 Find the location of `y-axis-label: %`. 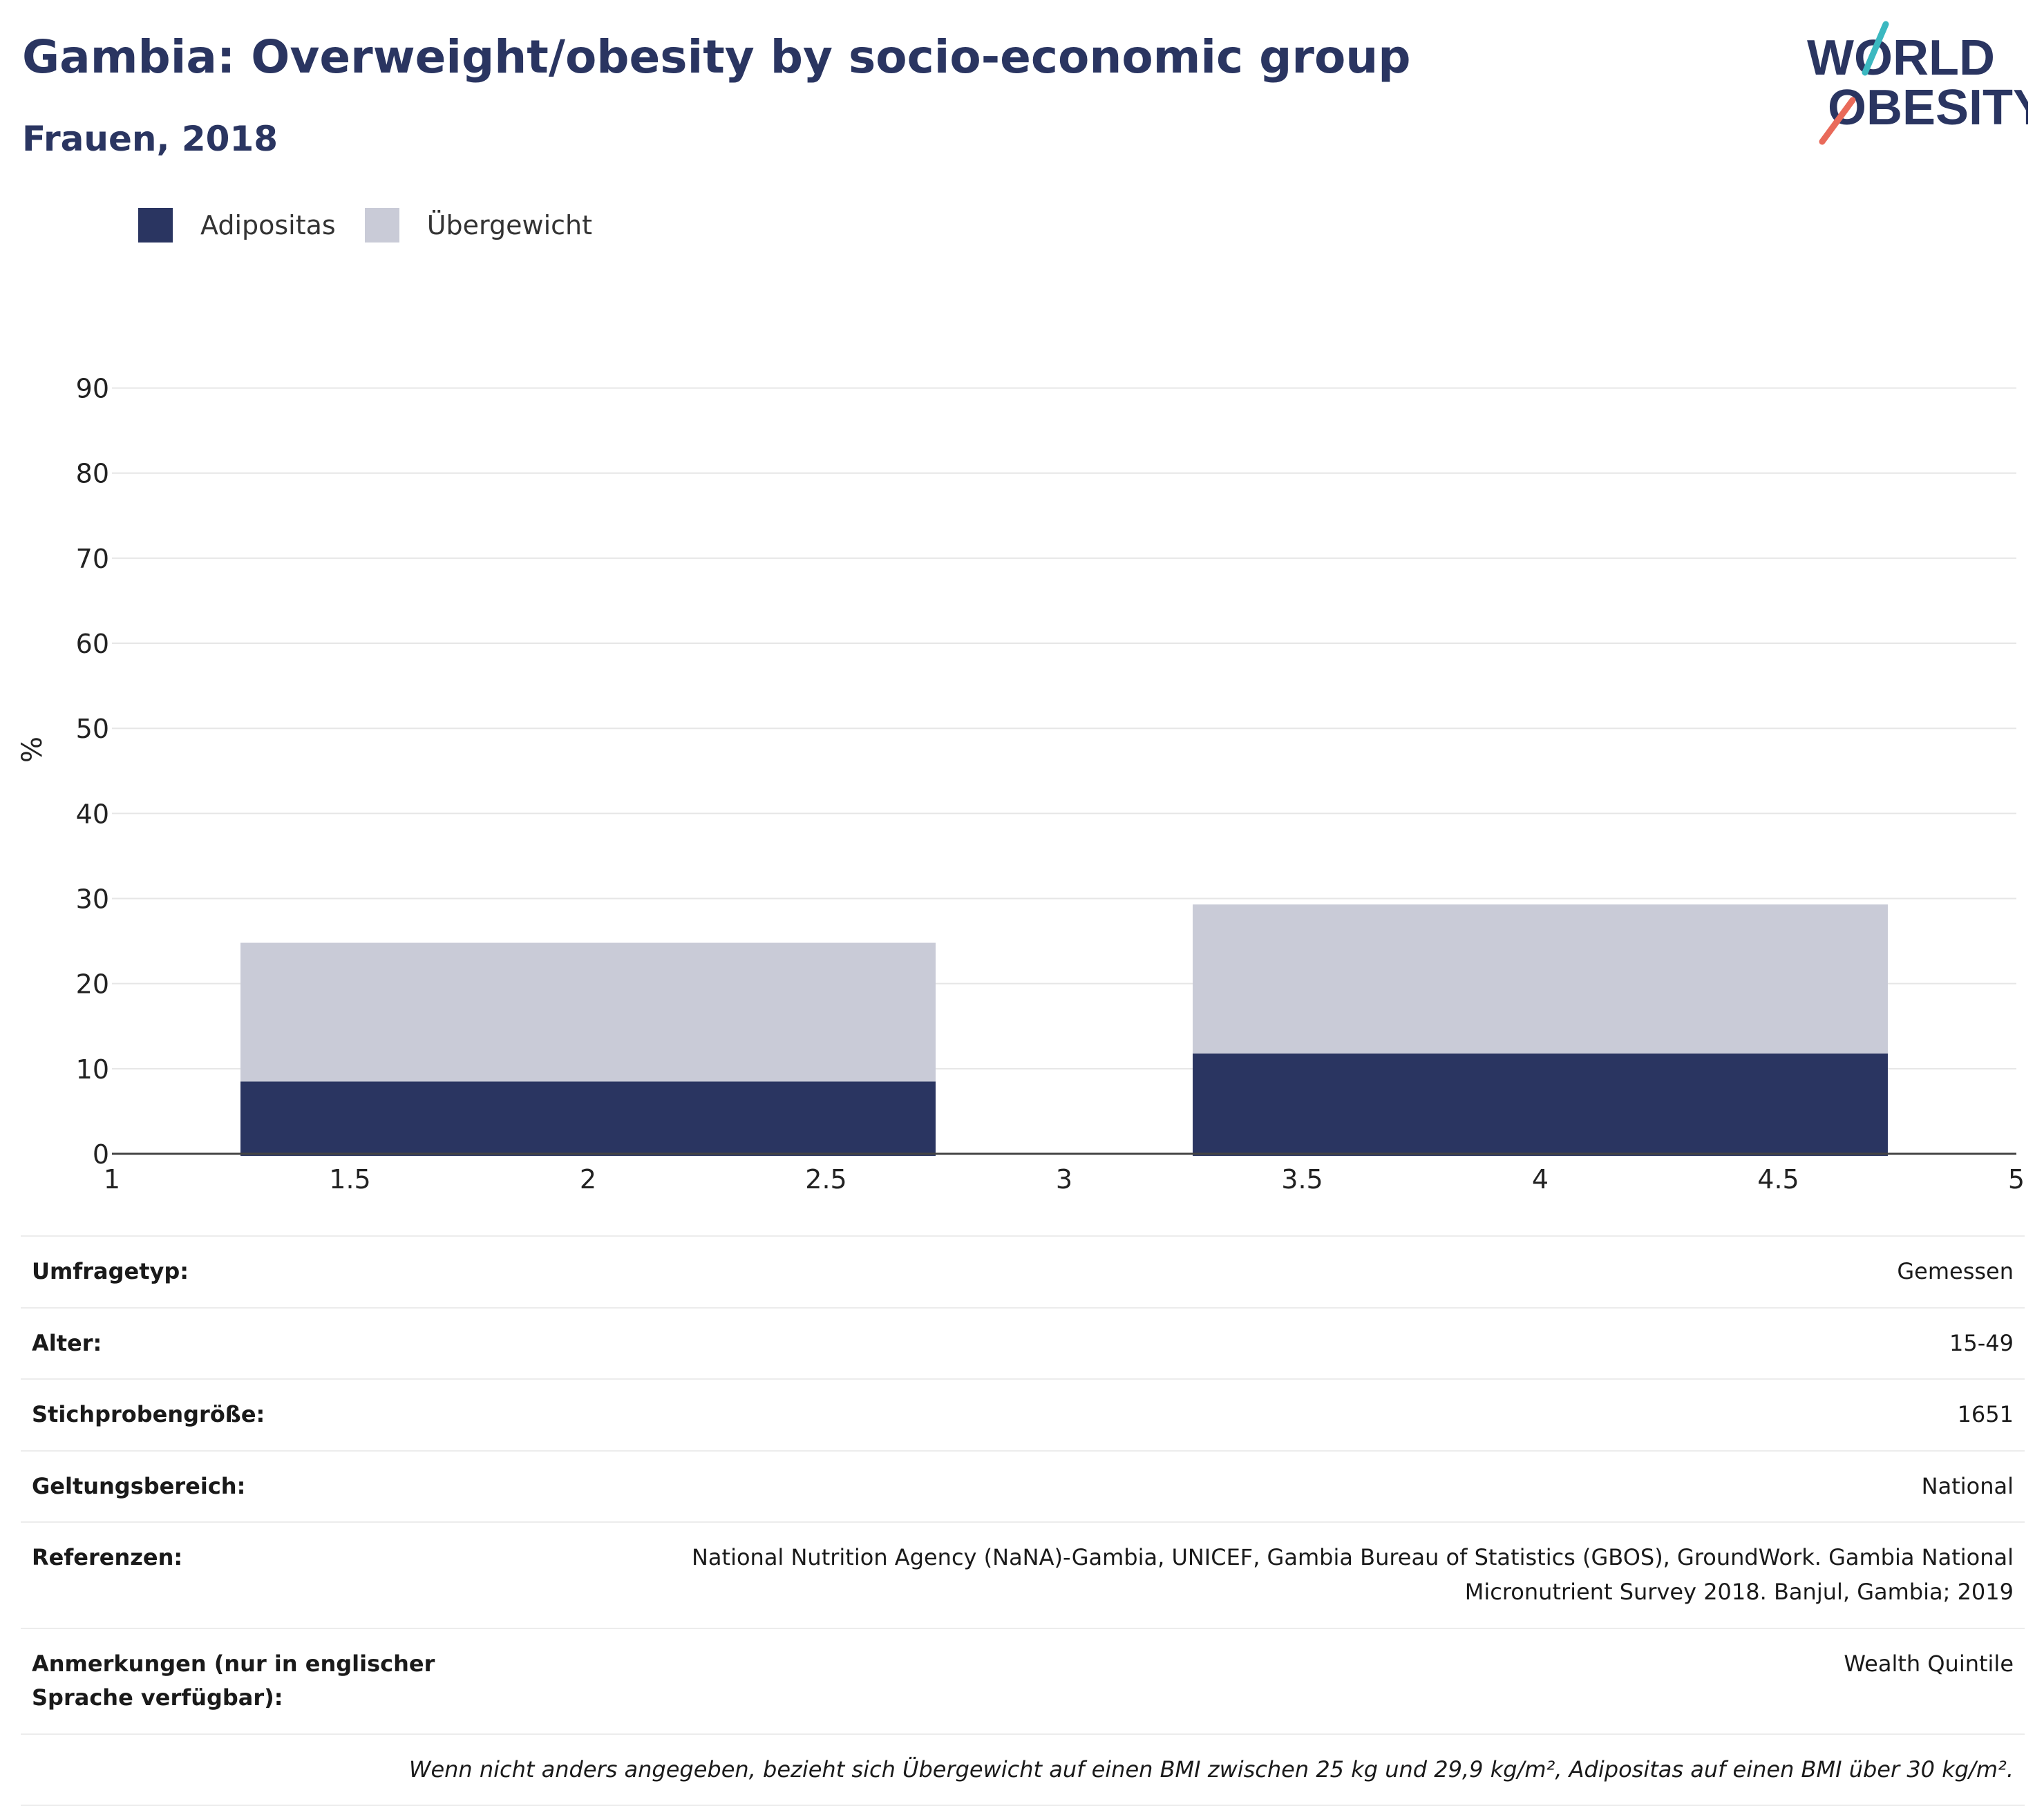

y-axis-label: % is located at coordinates (32, 749).